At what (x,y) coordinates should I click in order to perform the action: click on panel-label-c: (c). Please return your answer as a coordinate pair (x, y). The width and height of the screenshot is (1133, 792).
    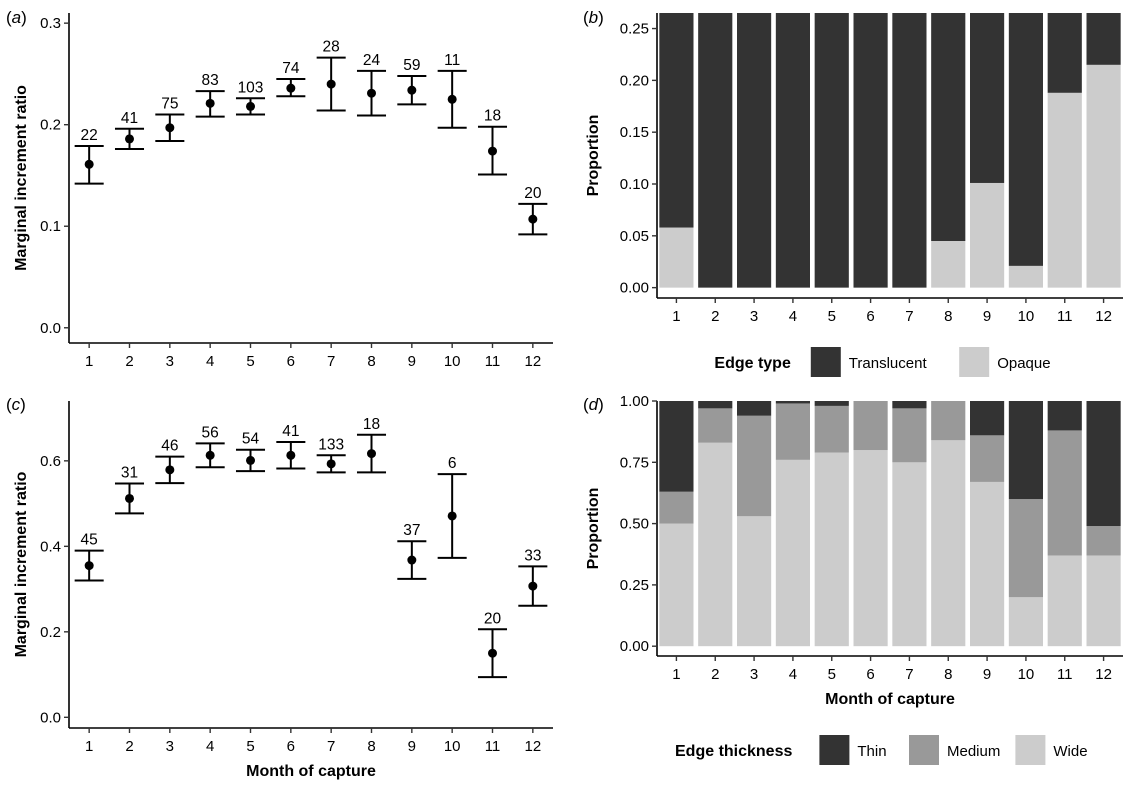
    Looking at the image, I should click on (16, 404).